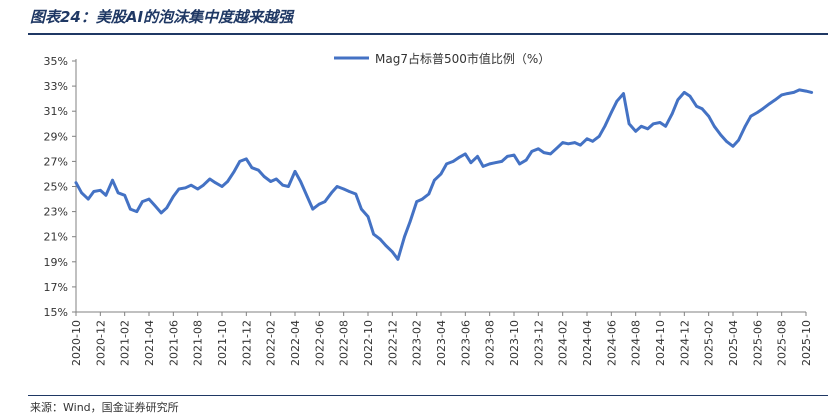 The width and height of the screenshot is (833, 418). What do you see at coordinates (56, 136) in the screenshot?
I see `y-tick-label: 29%` at bounding box center [56, 136].